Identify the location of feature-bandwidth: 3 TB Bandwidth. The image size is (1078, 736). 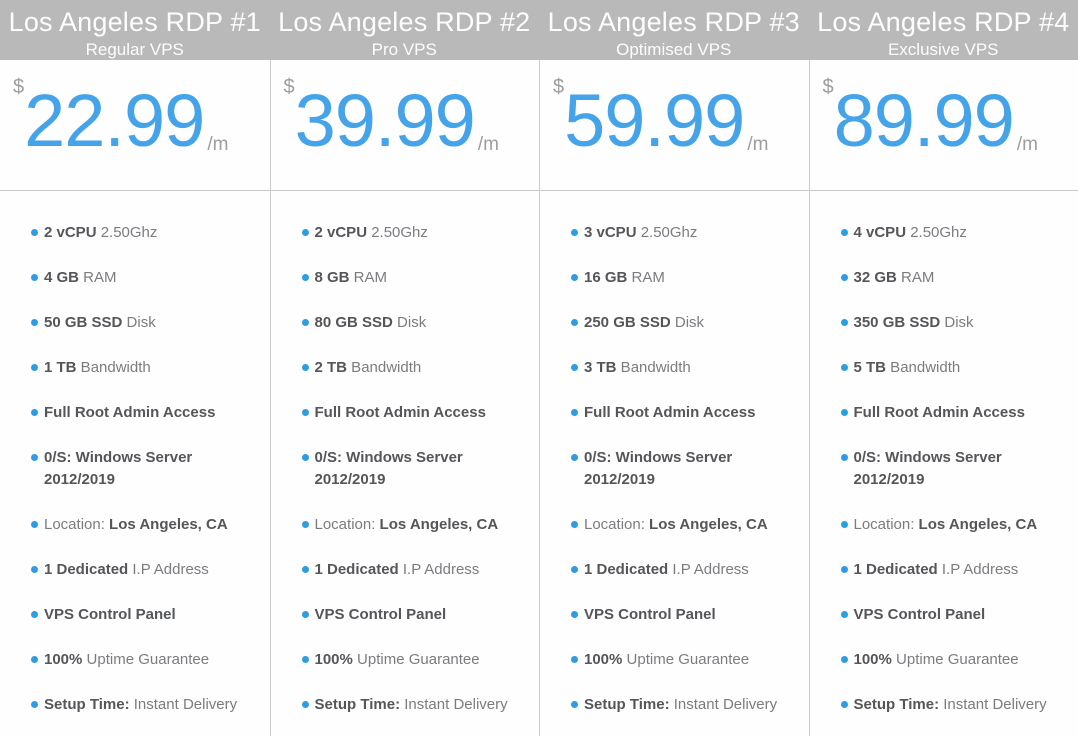
(683, 368).